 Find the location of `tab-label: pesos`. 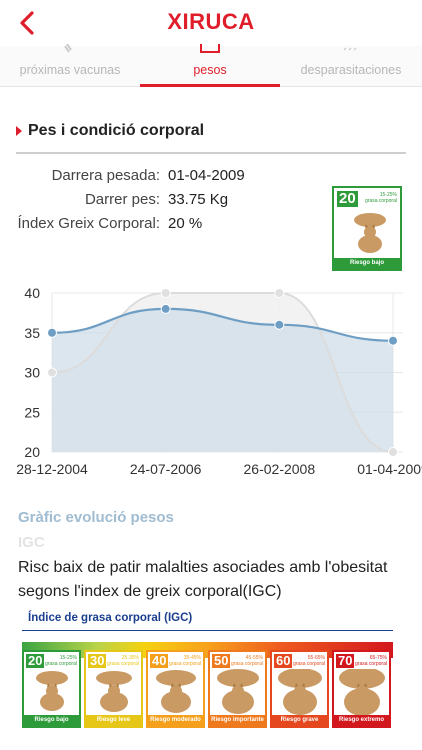

tab-label: pesos is located at coordinates (210, 70).